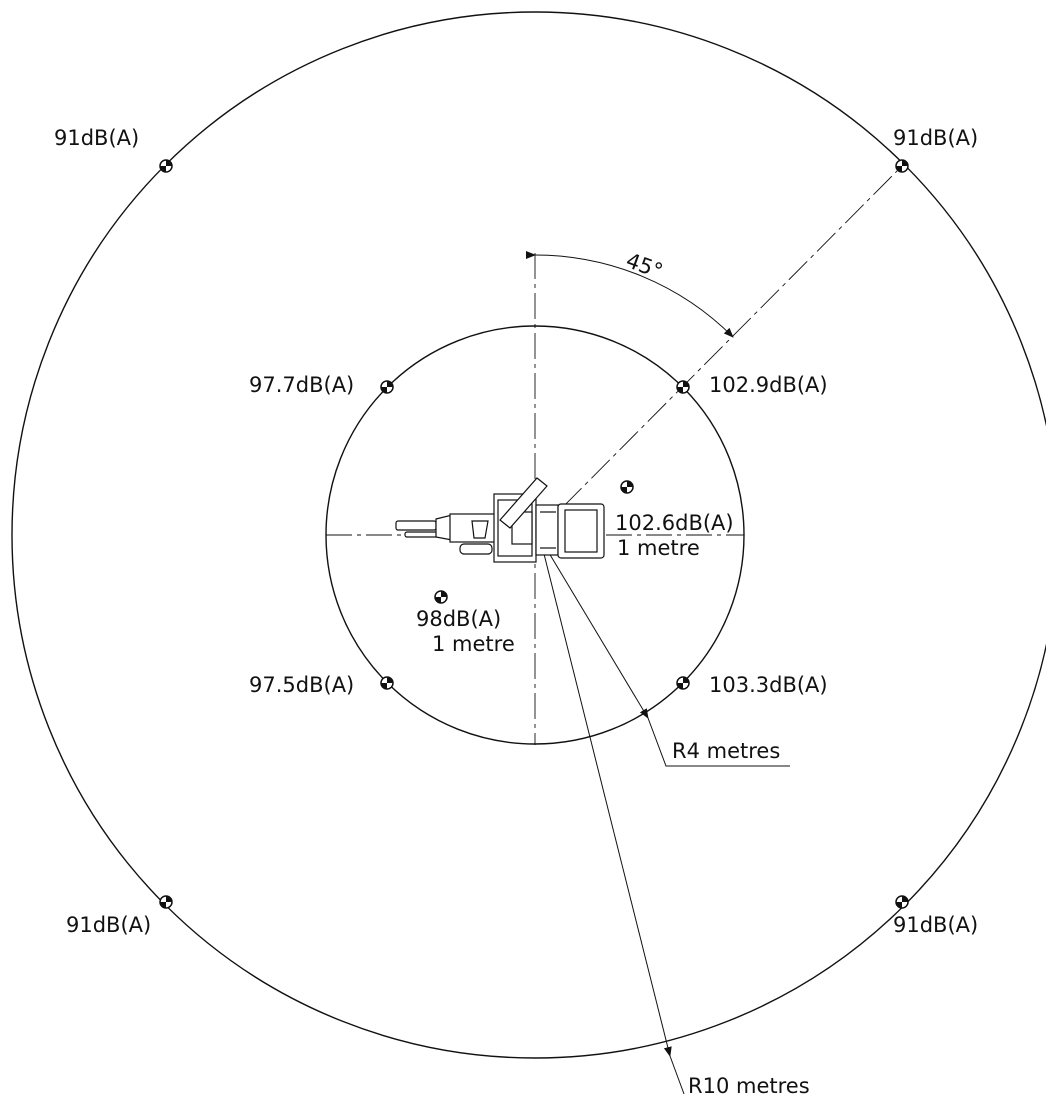 The image size is (1046, 1100). I want to click on mic-outer-bottom-right, so click(902, 902).